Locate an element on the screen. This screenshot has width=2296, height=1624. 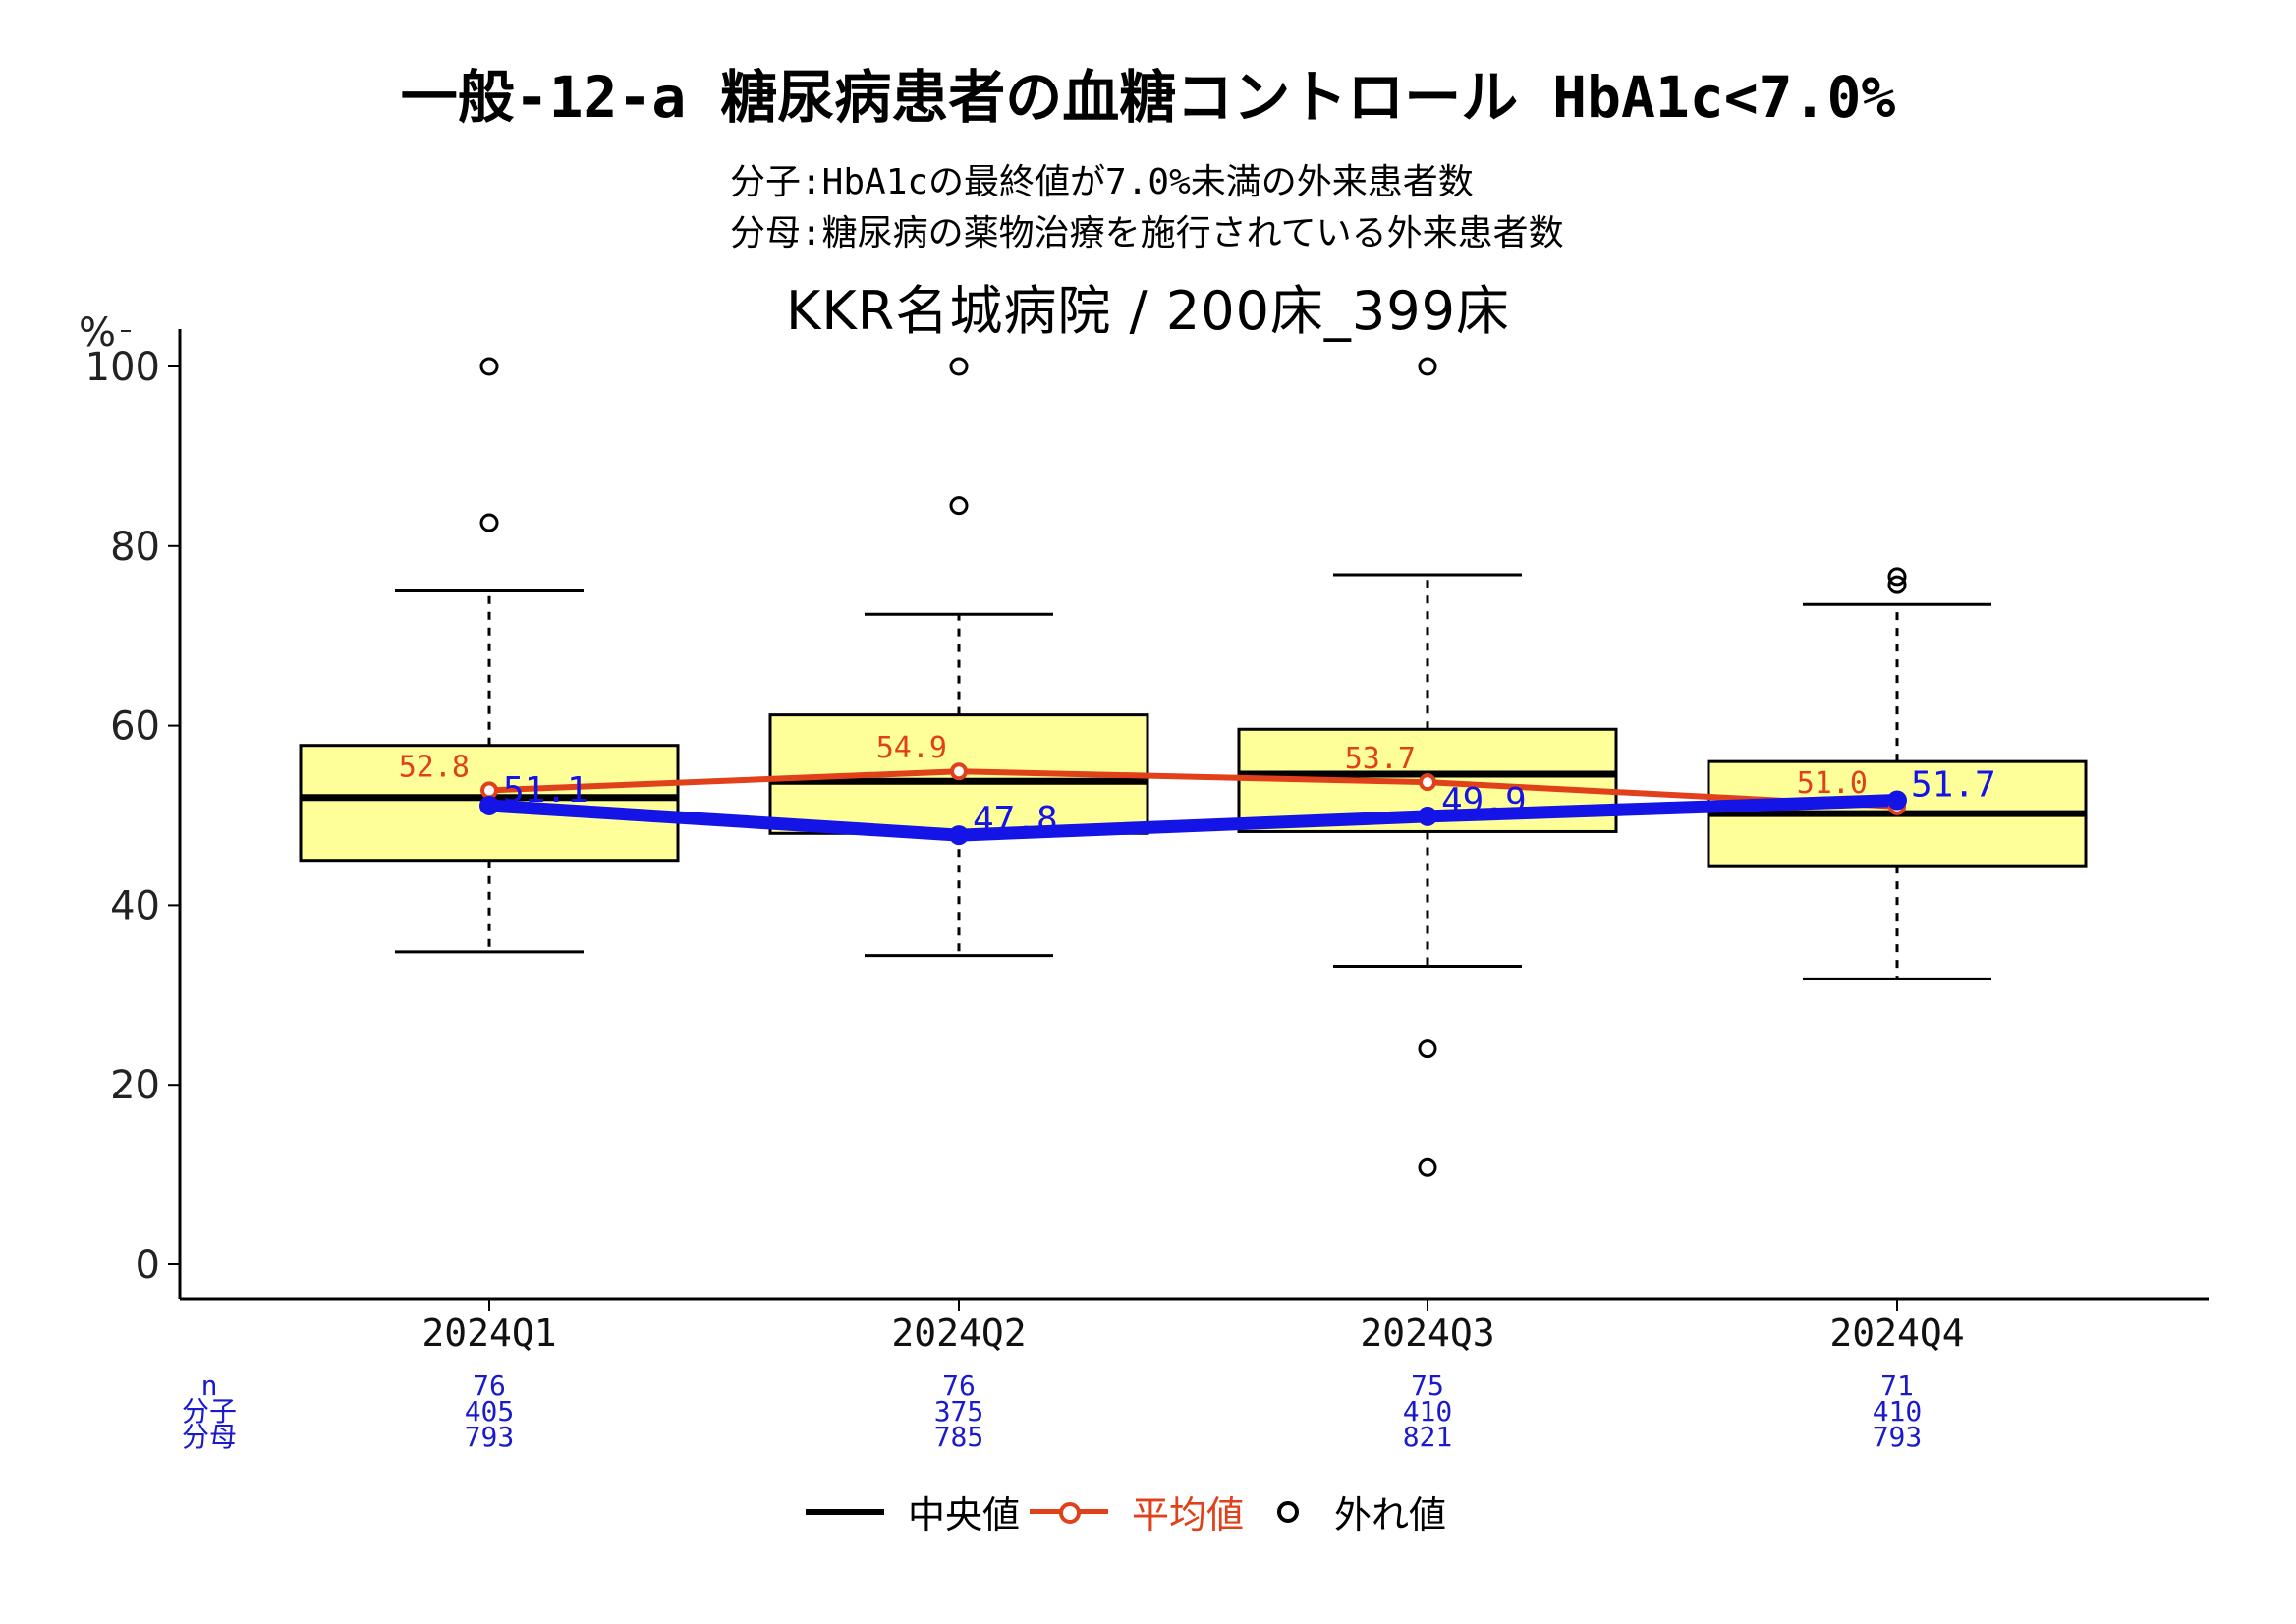
y-tick-label: 20 is located at coordinates (135, 1085).